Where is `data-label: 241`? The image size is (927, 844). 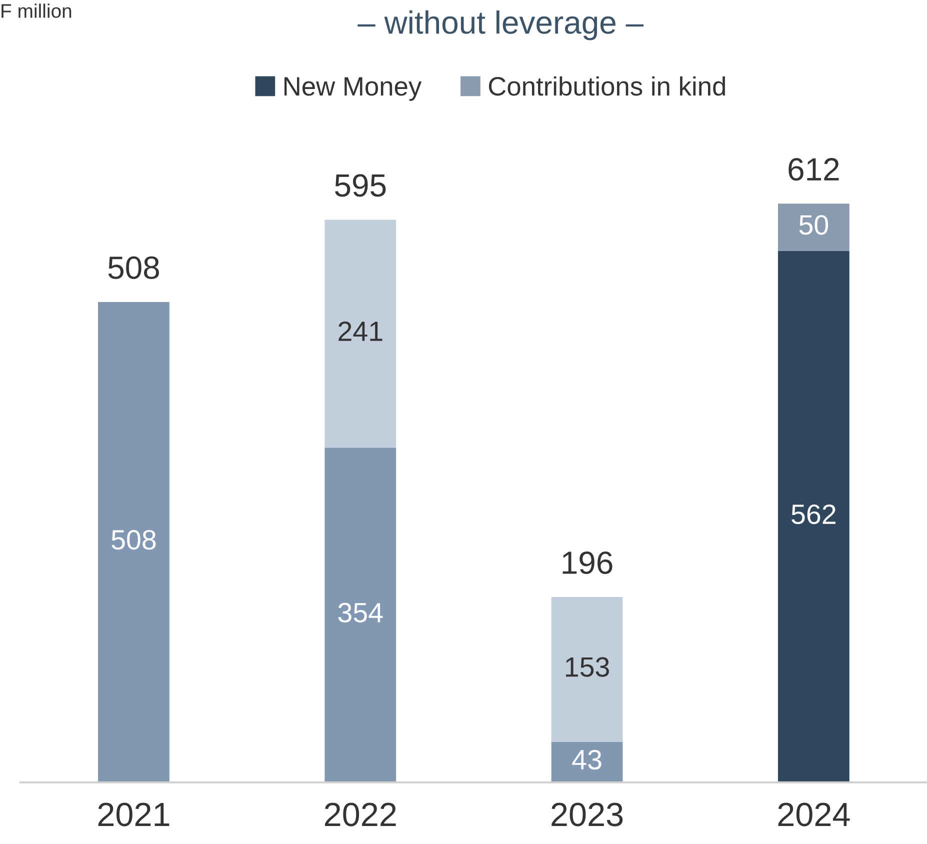
data-label: 241 is located at coordinates (360, 331).